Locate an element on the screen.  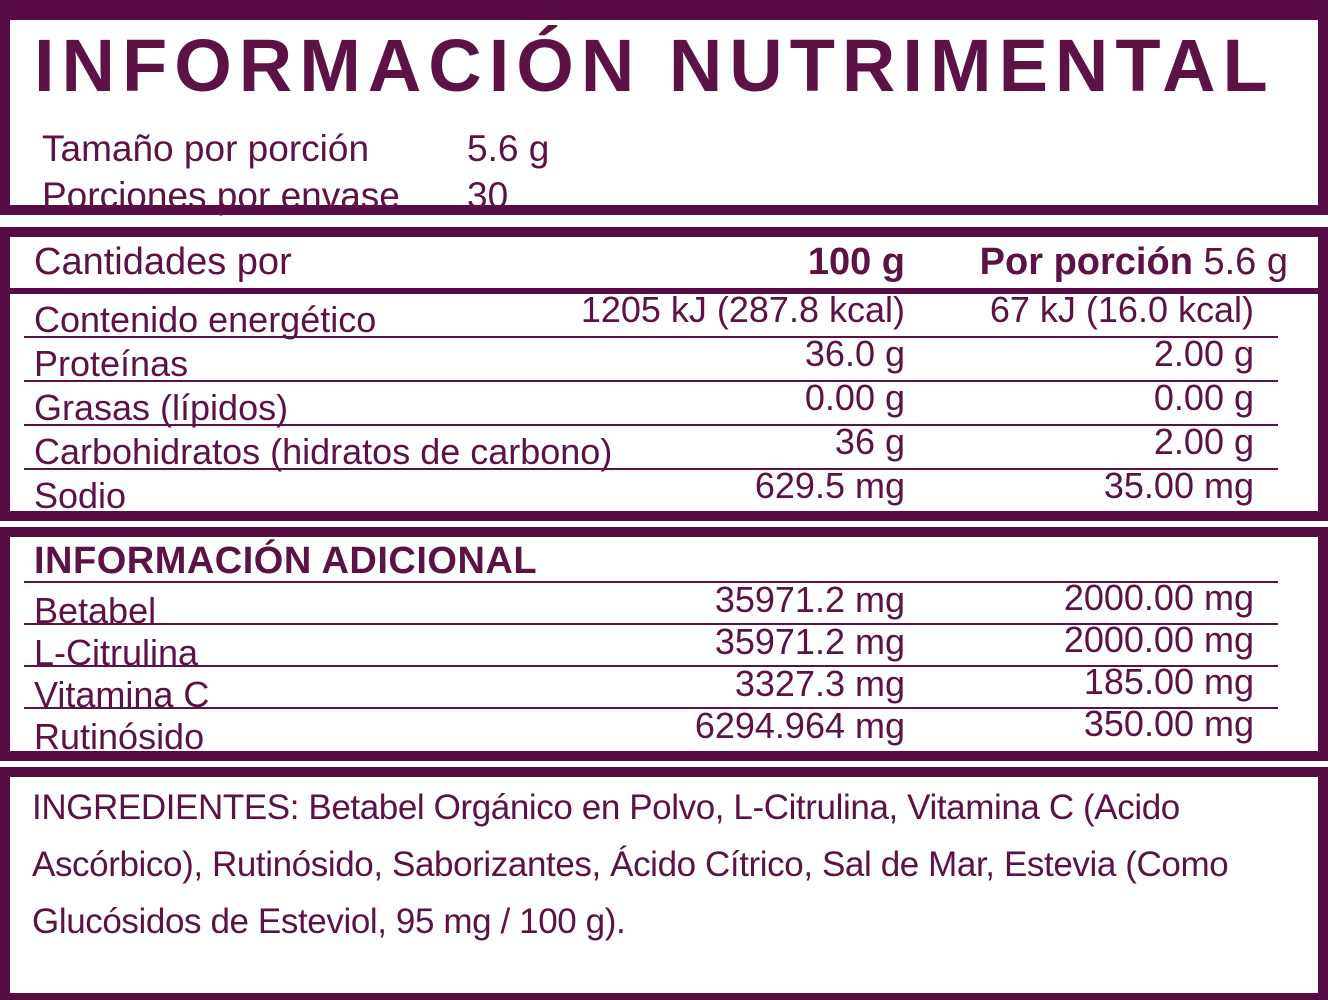
table-header-row: Cantidades por 100 g Por porción 5.6 g is located at coordinates (664, 262).